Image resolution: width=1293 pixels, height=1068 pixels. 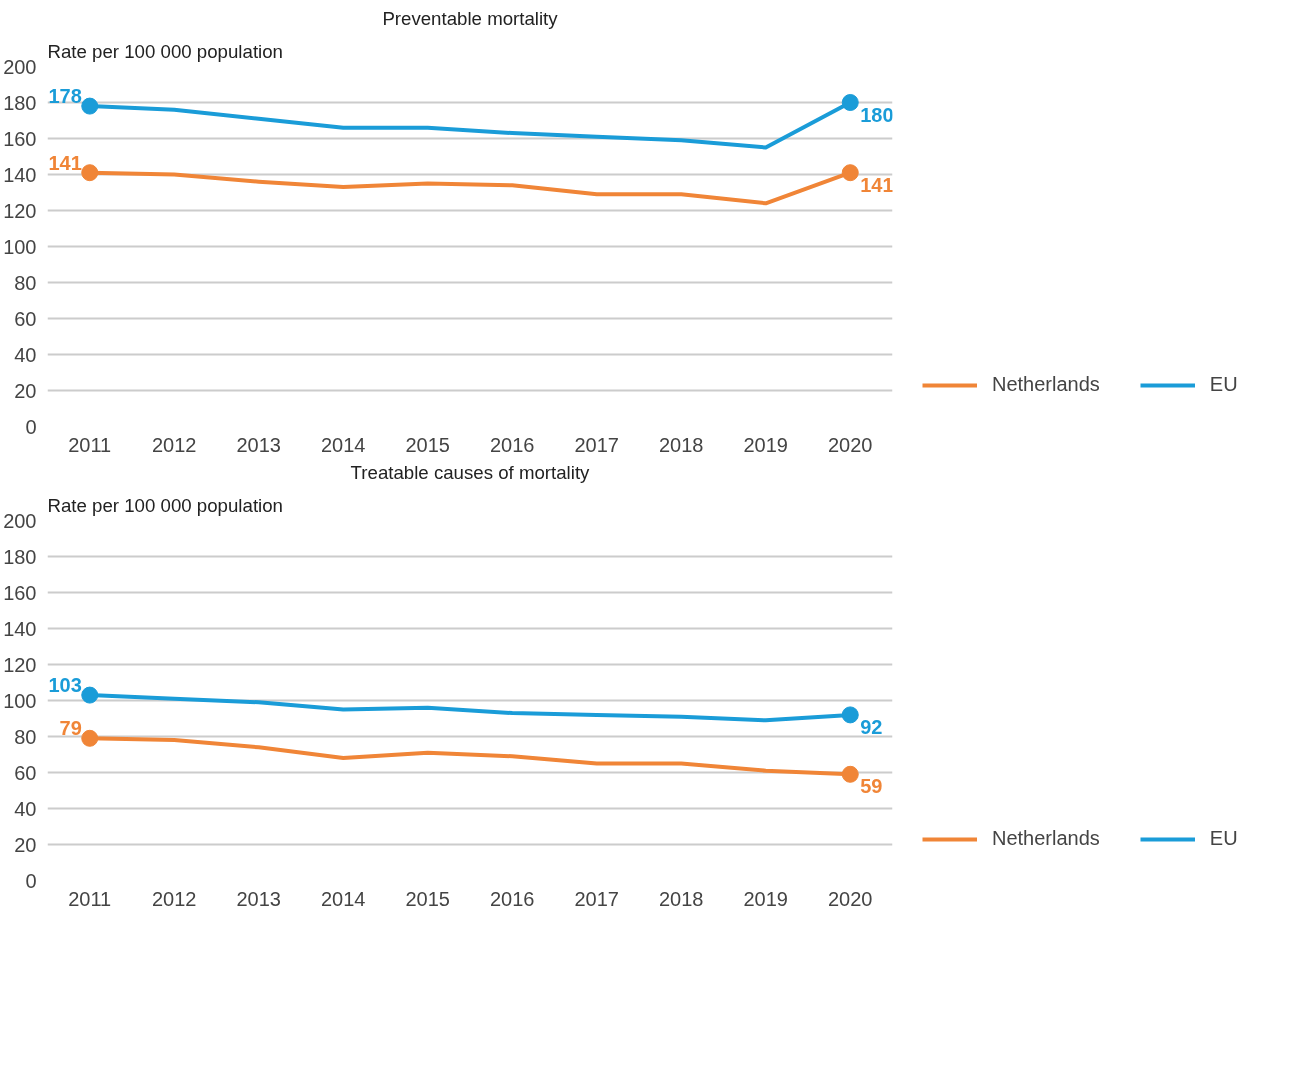 I want to click on data-label: 59, so click(x=871, y=786).